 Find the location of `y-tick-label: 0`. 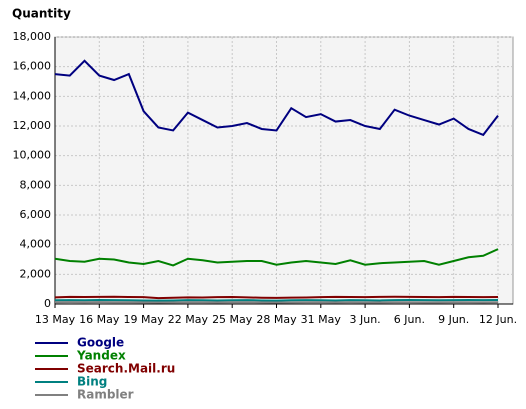

y-tick-label: 0 is located at coordinates (47, 303).